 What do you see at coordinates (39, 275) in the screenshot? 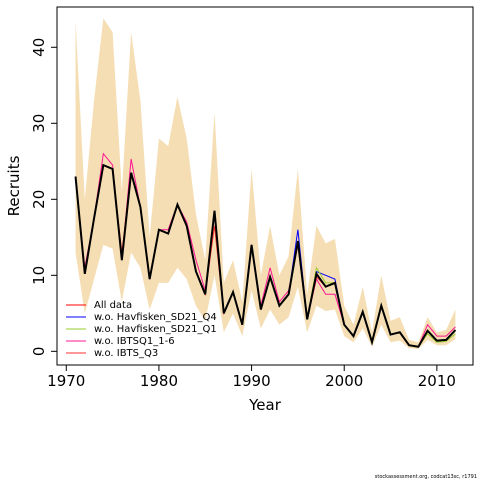
I see `y-tick-label: 10` at bounding box center [39, 275].